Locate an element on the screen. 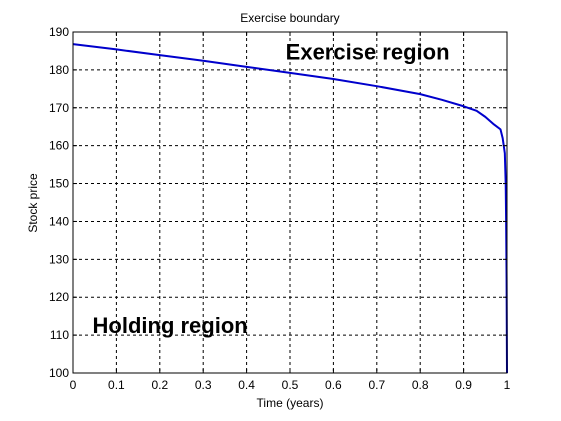 The width and height of the screenshot is (561, 421). x-tick-labels: 0 0.1 0.2 0.3 0.4 0.5 0.6 0.7 0.8 0.9 1 is located at coordinates (290, 385).